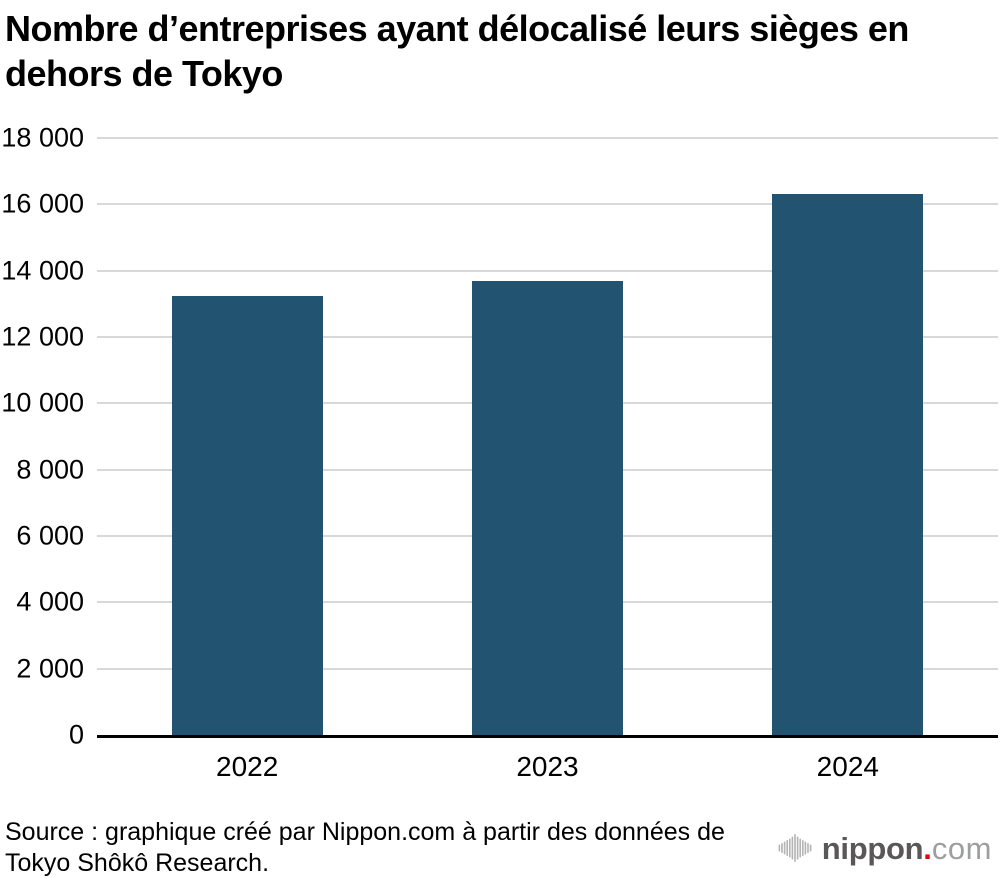  What do you see at coordinates (42, 270) in the screenshot?
I see `y-axis-tick-label: 14 000` at bounding box center [42, 270].